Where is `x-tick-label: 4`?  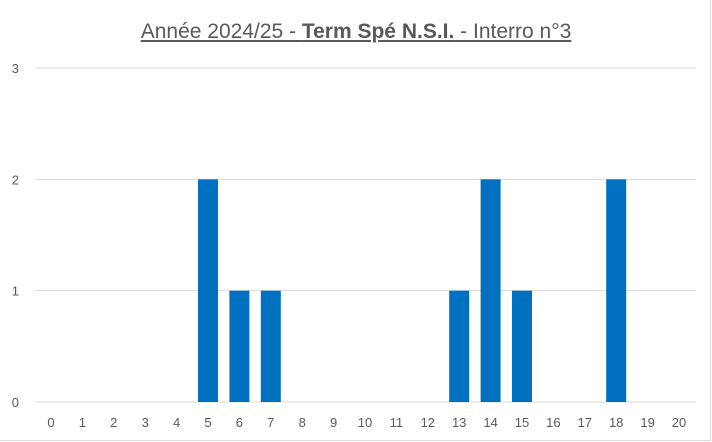 x-tick-label: 4 is located at coordinates (176, 422).